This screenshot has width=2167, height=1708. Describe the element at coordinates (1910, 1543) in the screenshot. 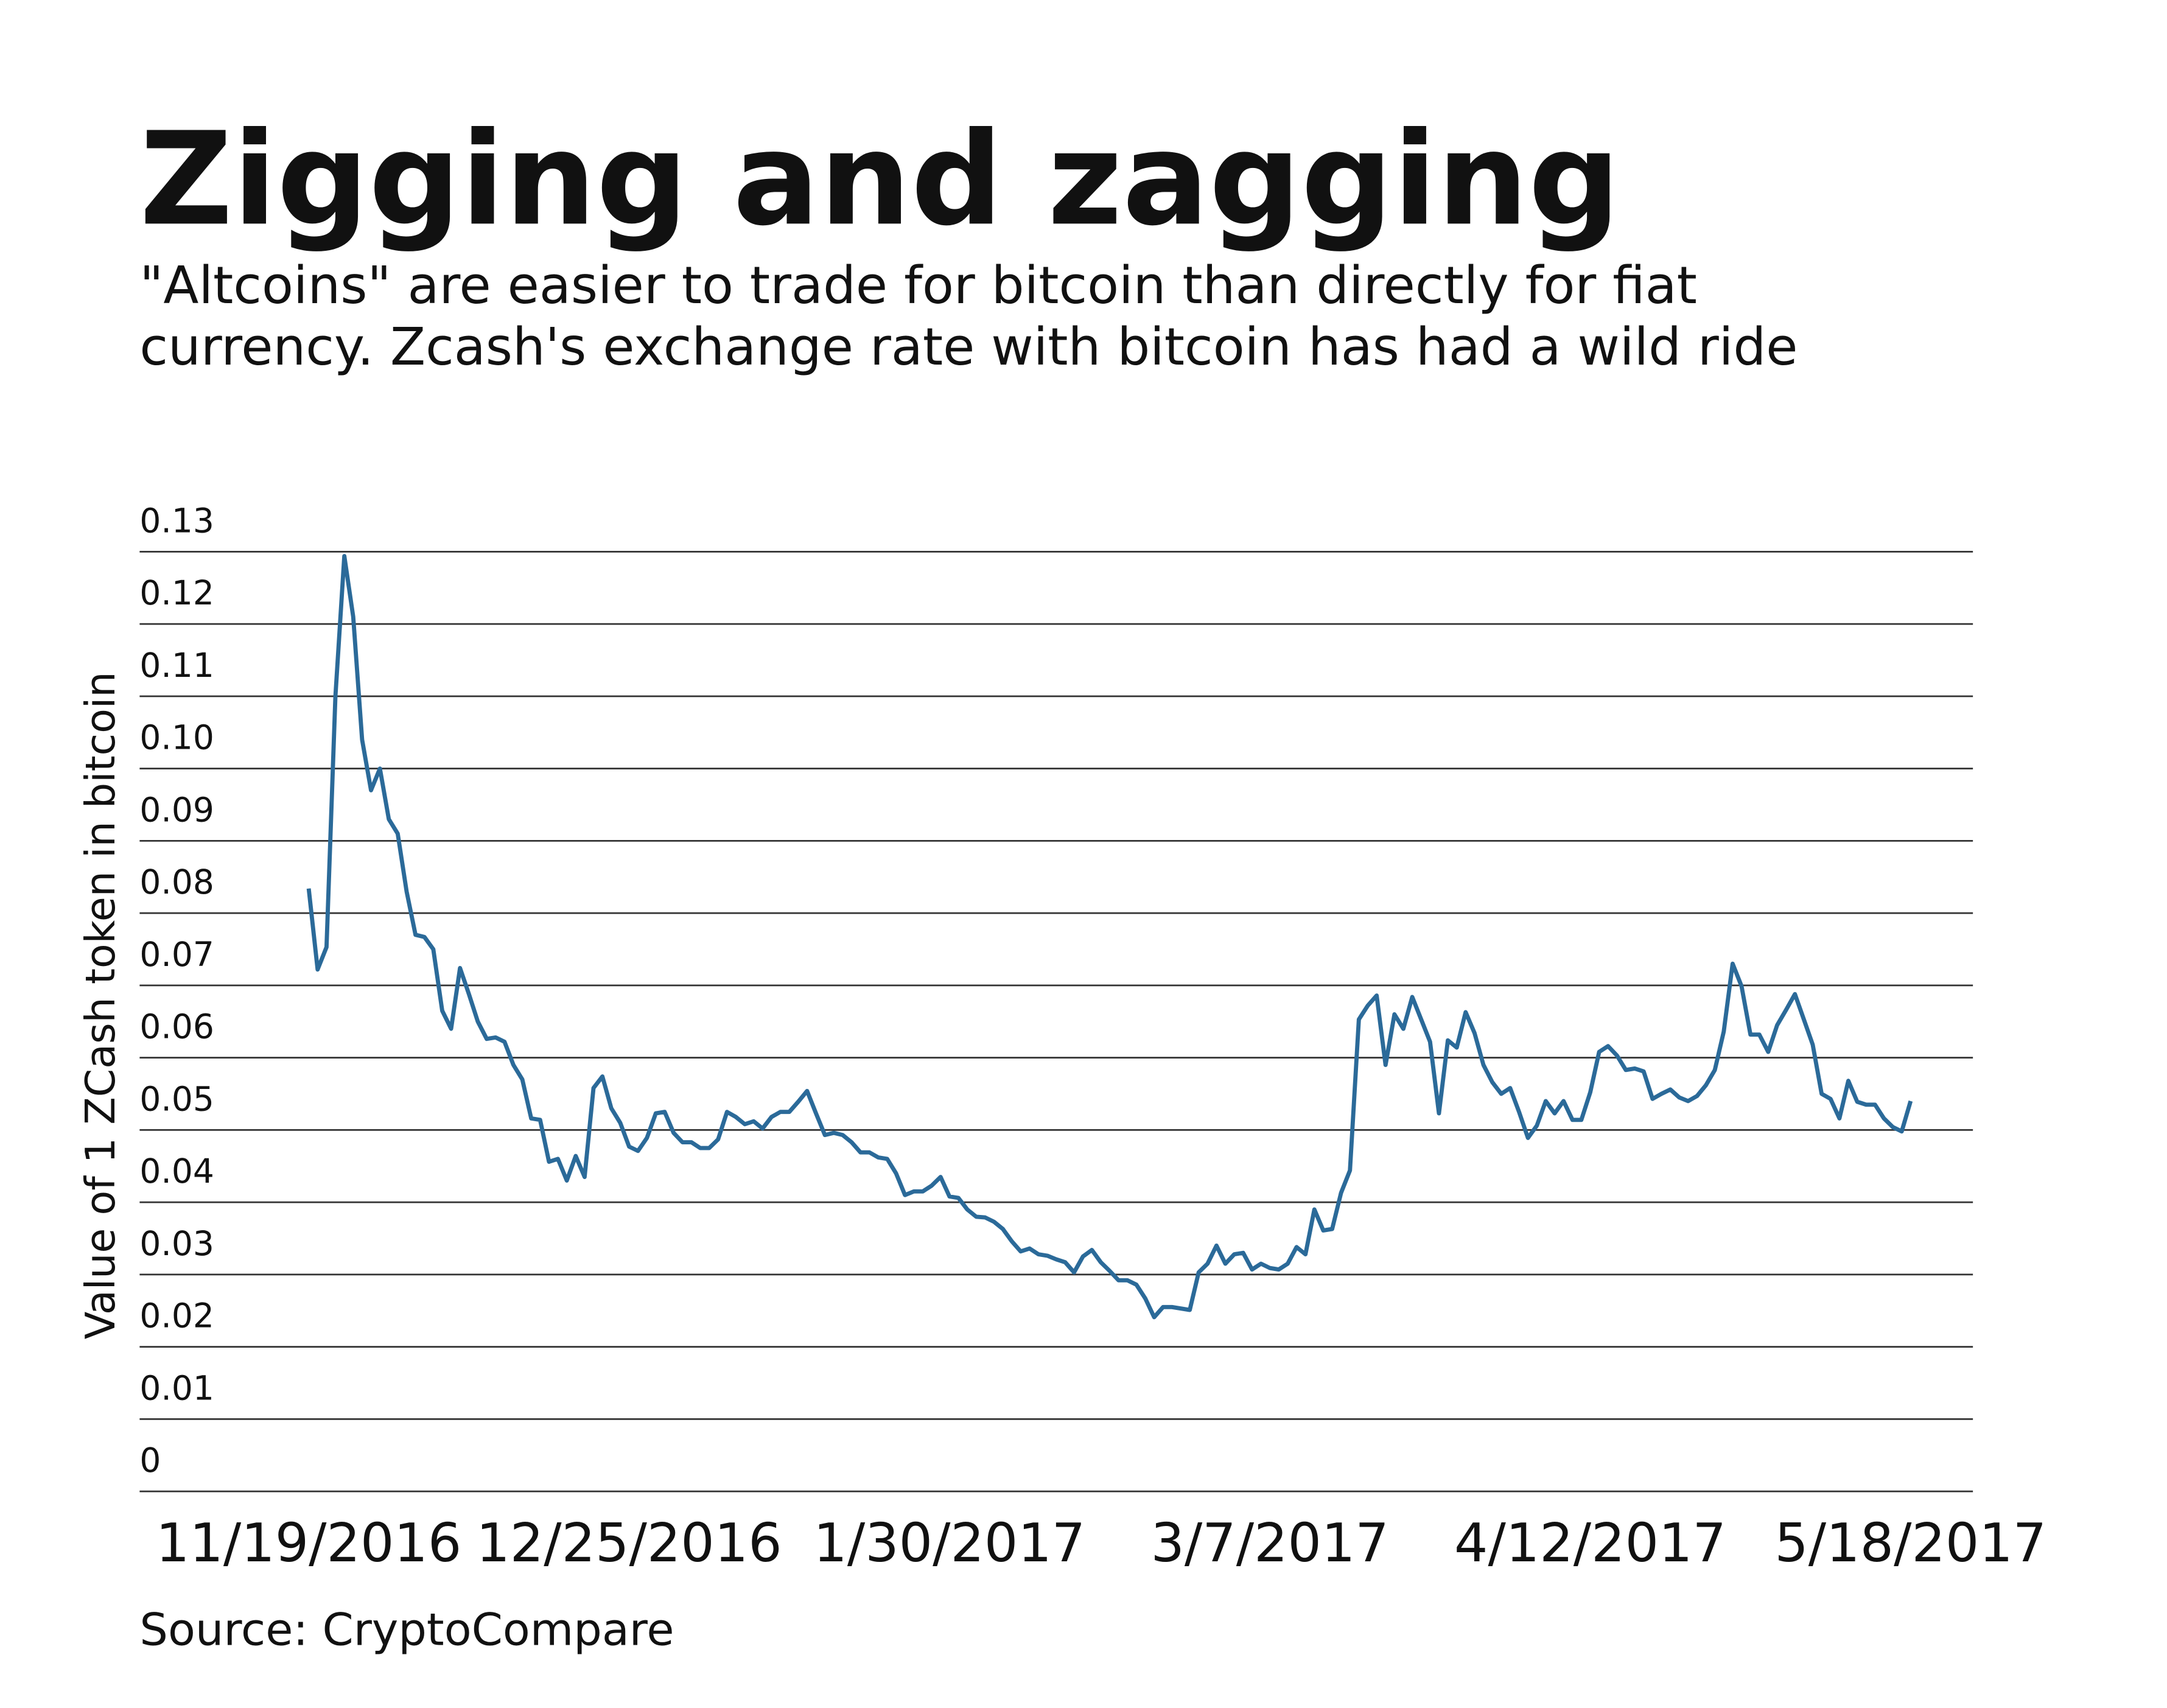

I see `x-tick-label: 5/18/2017` at that location.